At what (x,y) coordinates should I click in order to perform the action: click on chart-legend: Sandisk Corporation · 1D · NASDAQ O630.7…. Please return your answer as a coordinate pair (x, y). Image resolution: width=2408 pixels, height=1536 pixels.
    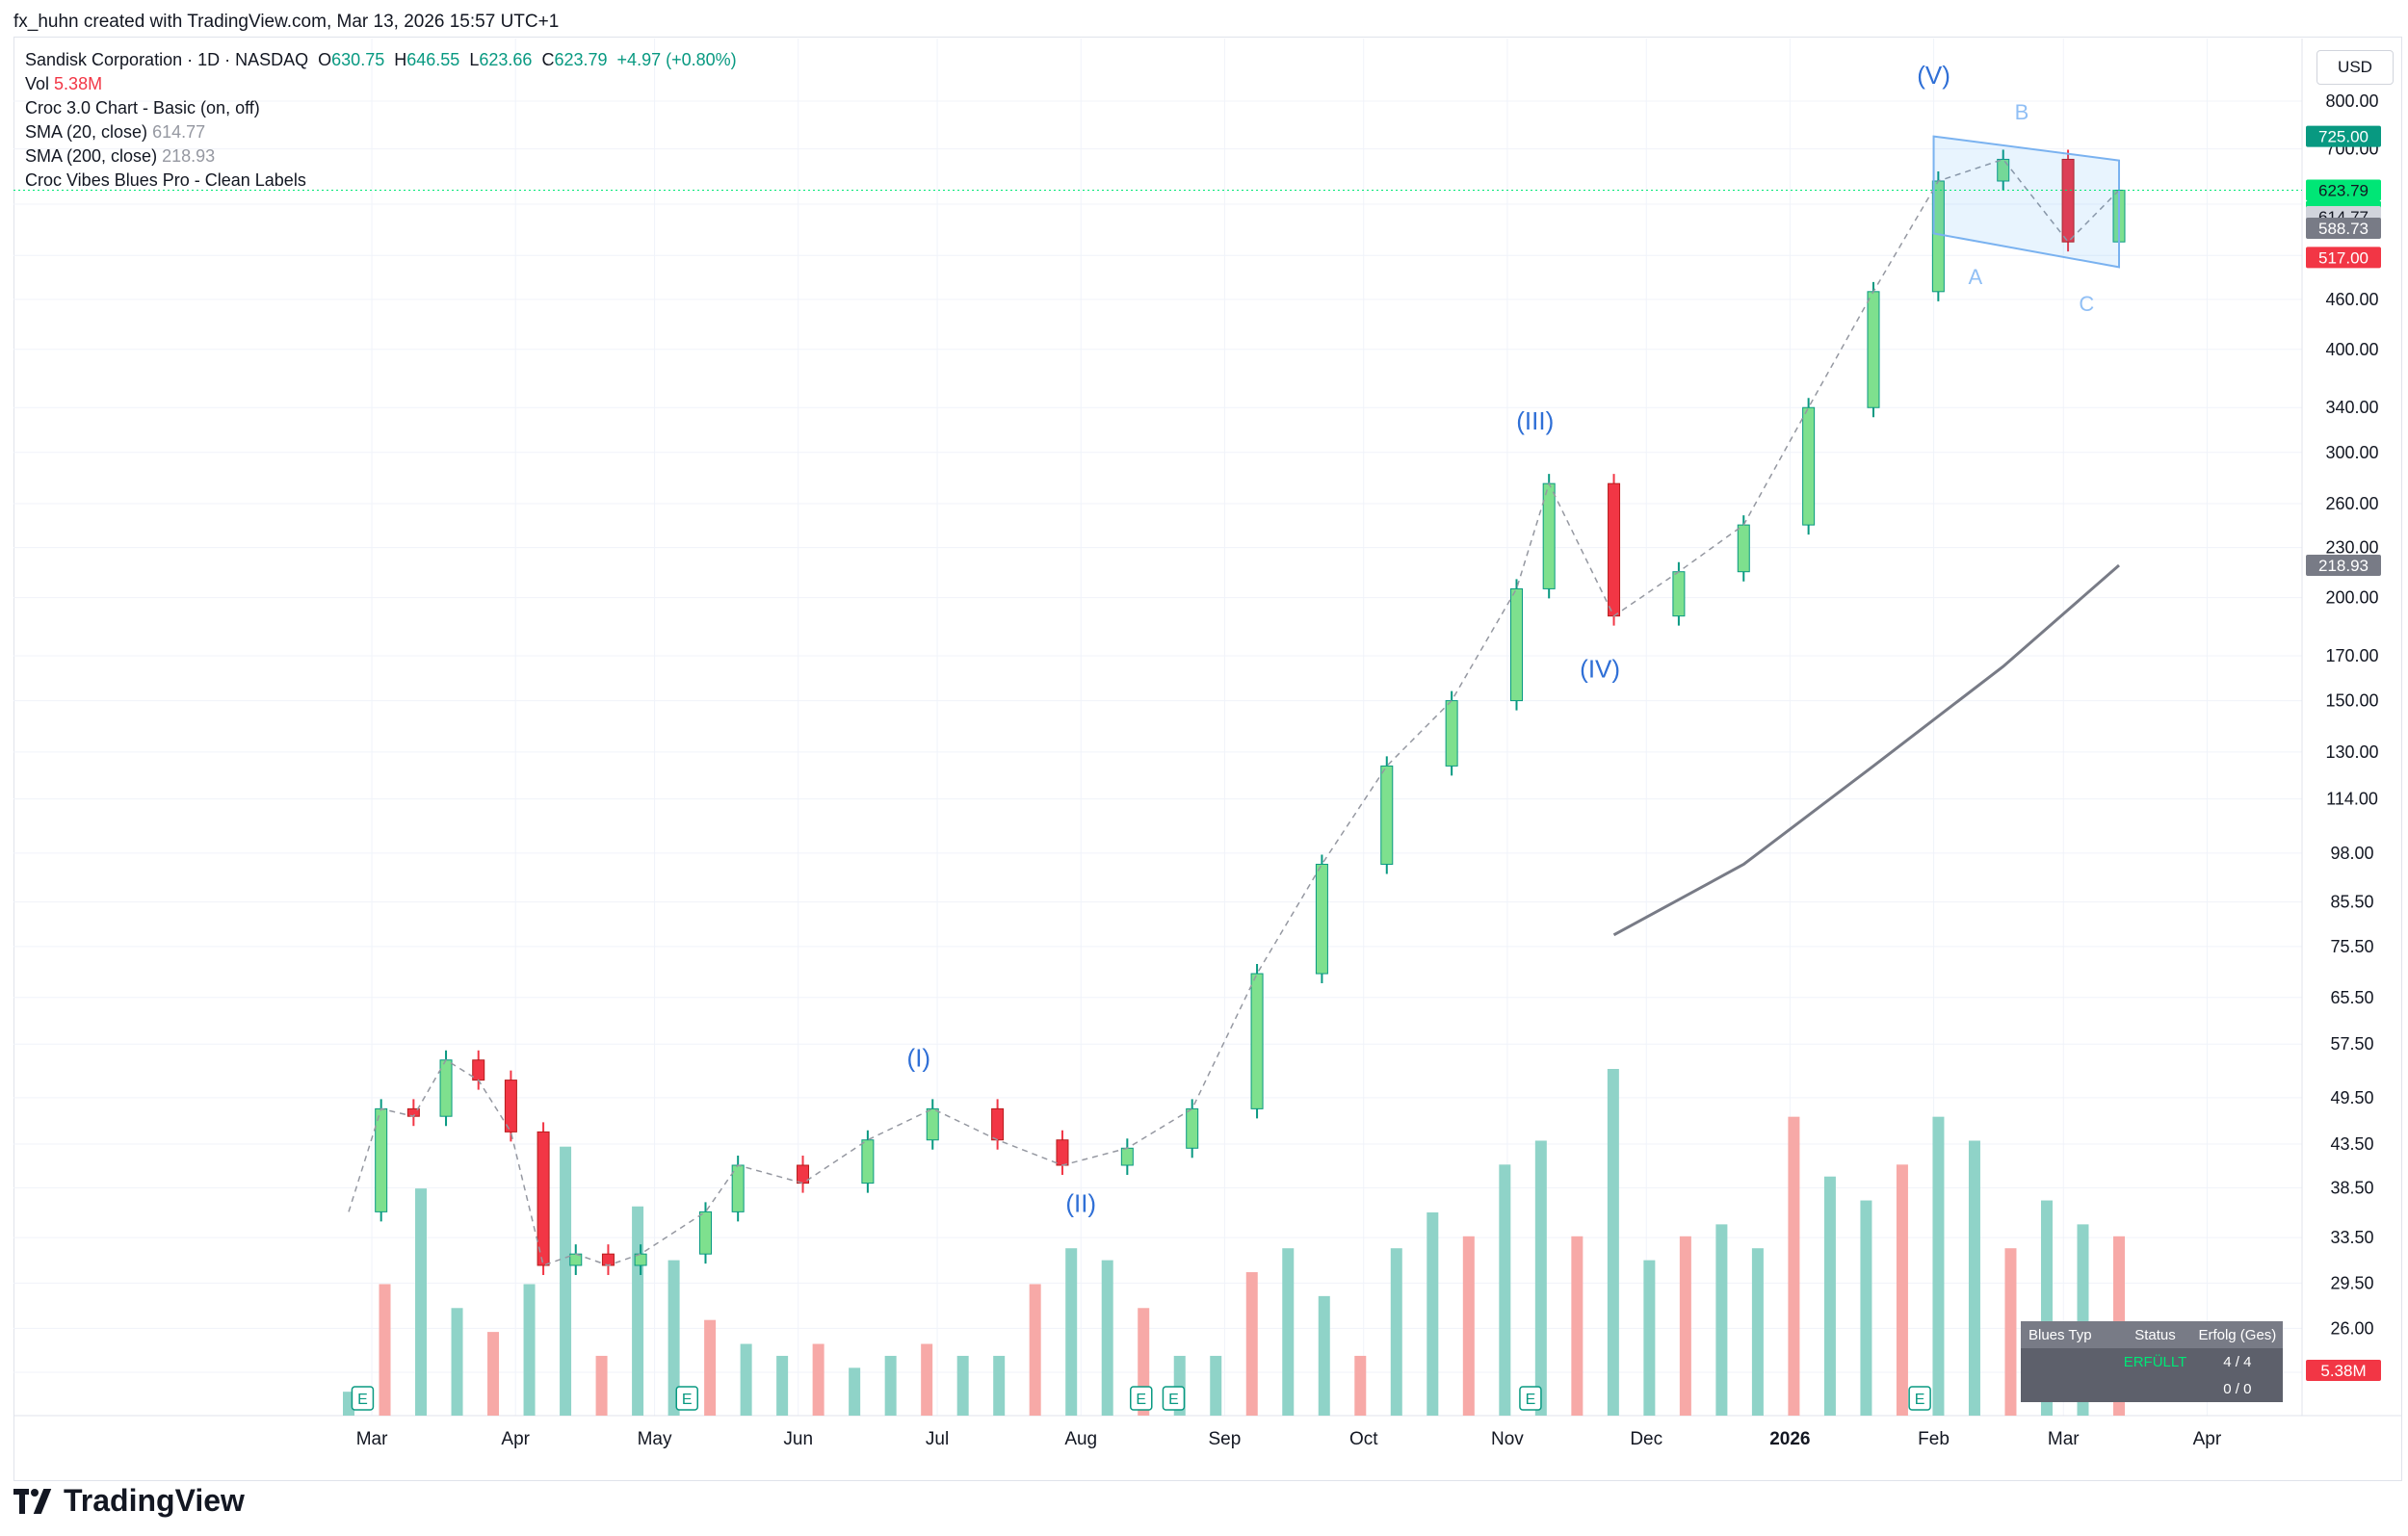
    Looking at the image, I should click on (381, 120).